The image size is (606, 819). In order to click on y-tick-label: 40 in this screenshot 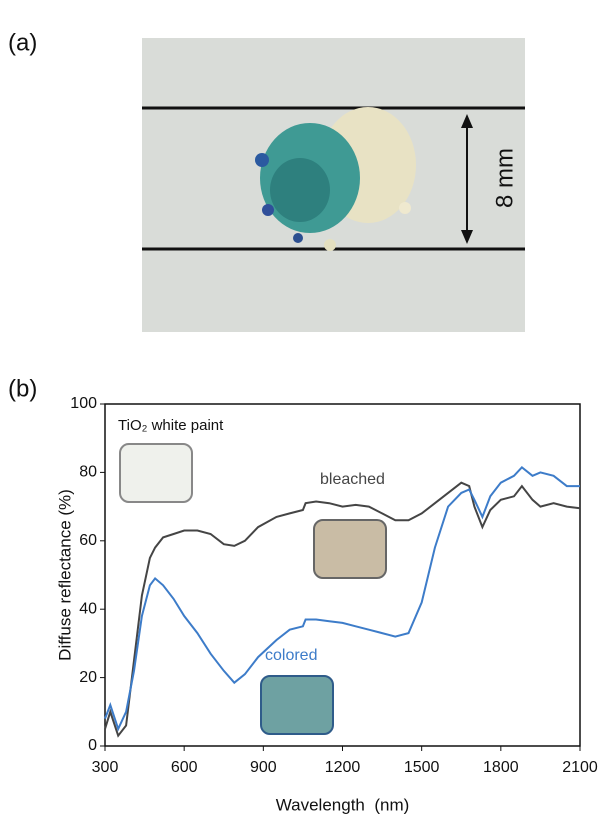, I will do `click(88, 608)`.